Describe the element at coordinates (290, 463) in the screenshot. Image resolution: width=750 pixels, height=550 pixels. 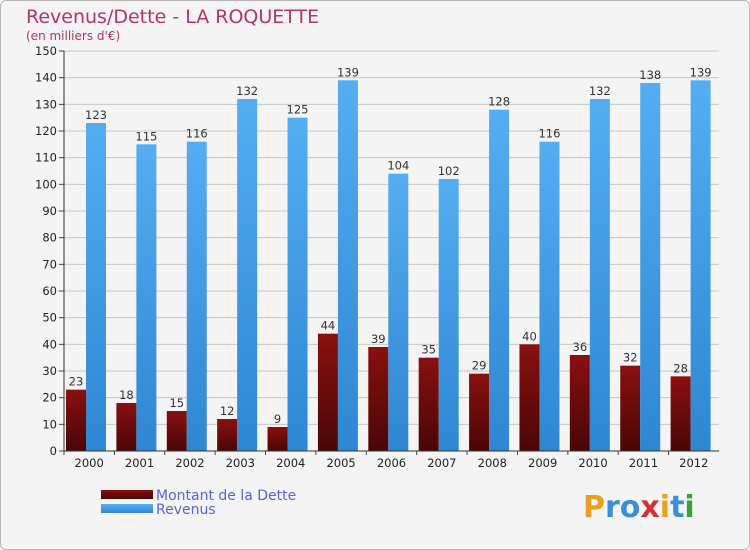
I see `x-tick-label: 2004` at that location.